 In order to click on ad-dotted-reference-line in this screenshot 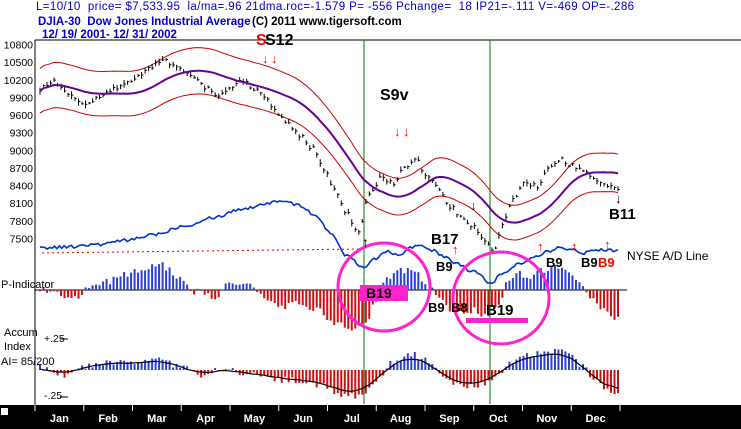, I will do `click(201, 251)`.